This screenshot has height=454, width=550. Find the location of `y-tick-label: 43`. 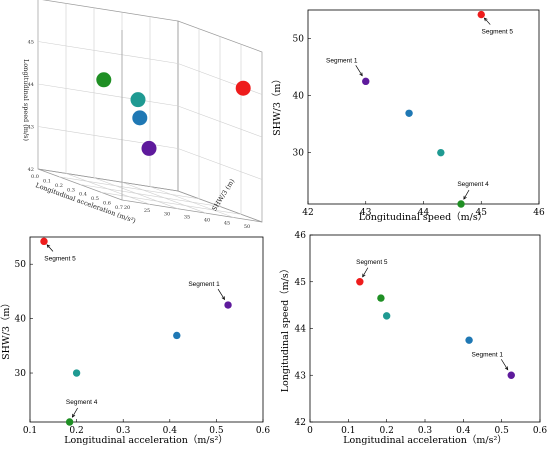

y-tick-label: 43 is located at coordinates (301, 376).